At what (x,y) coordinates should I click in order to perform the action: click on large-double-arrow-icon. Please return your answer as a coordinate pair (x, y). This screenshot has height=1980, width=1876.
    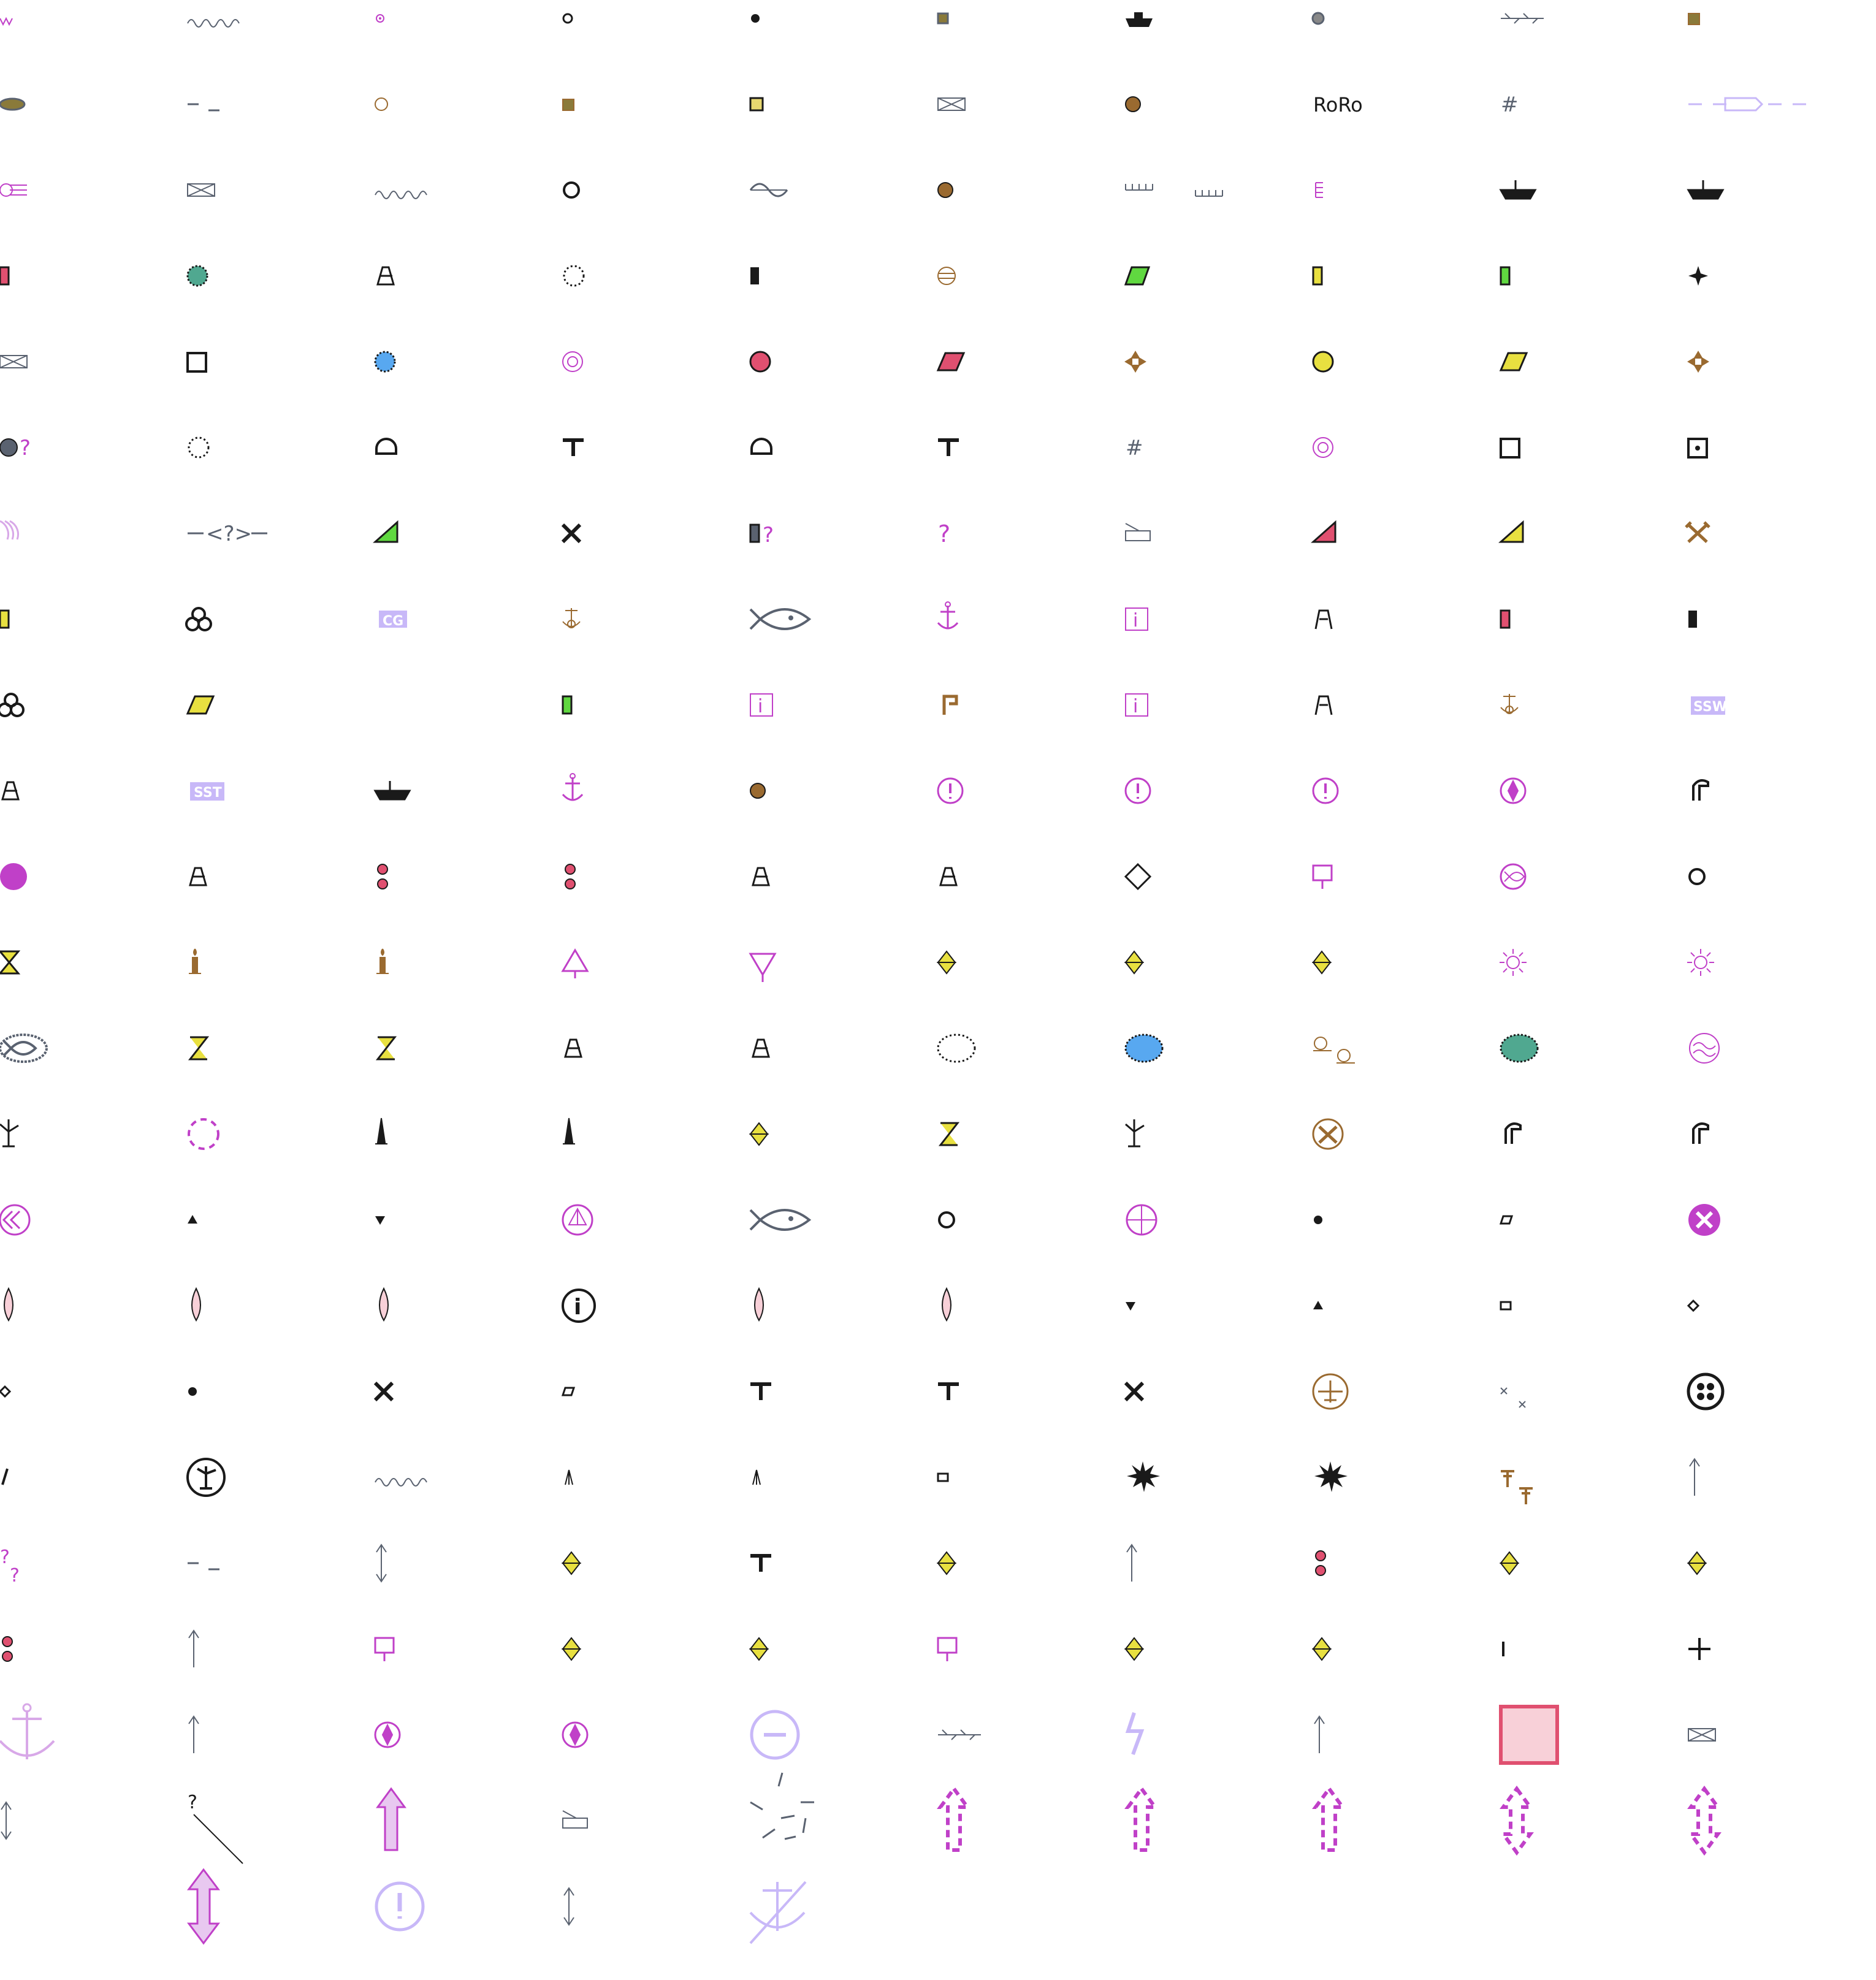
    Looking at the image, I should click on (281, 1924).